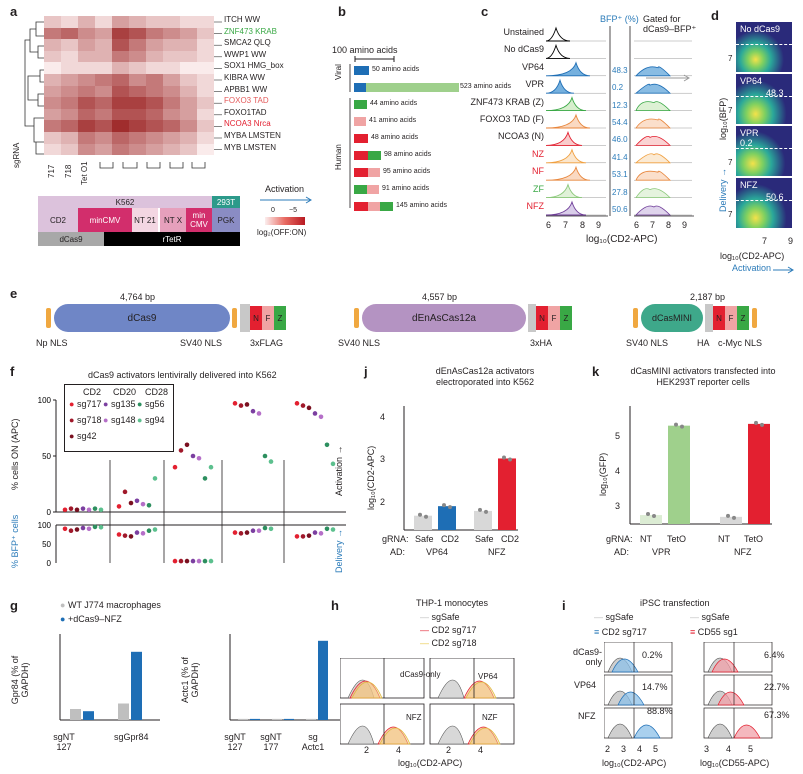  What do you see at coordinates (157, 392) in the screenshot?
I see `legend-cd28: CD28` at bounding box center [157, 392].